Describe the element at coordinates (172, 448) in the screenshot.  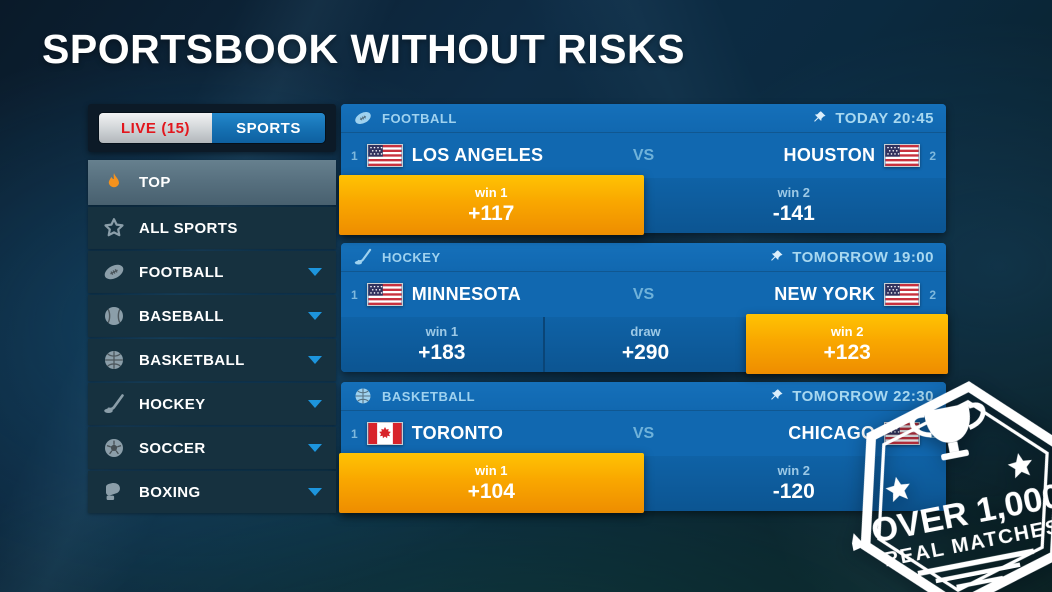
I see `sidebar-item-label: SOCCER` at that location.